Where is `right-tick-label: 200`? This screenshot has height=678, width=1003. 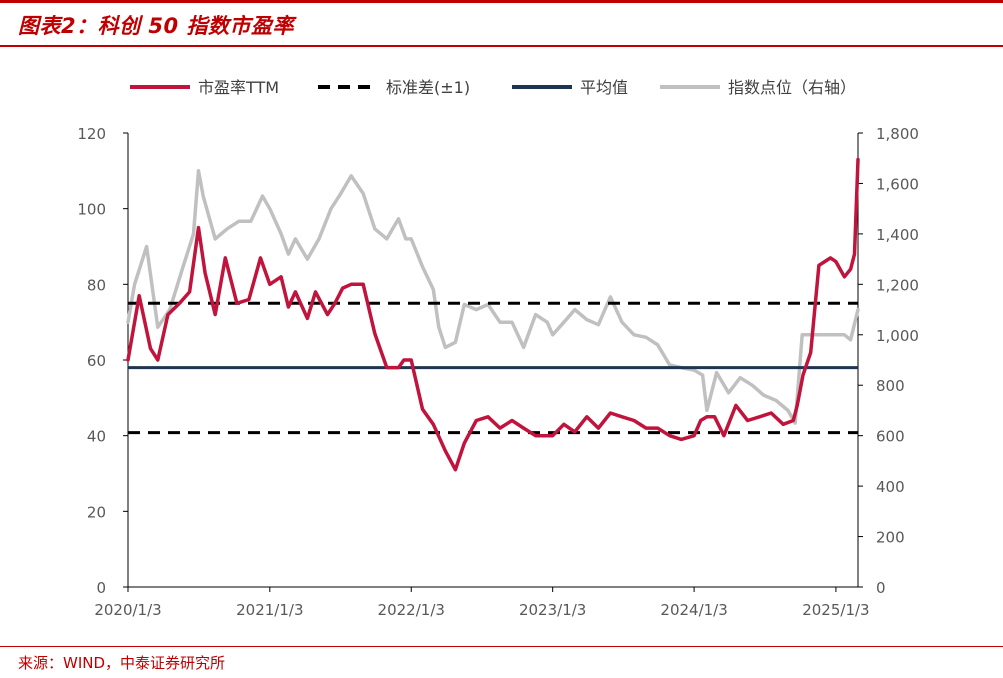 right-tick-label: 200 is located at coordinates (890, 538).